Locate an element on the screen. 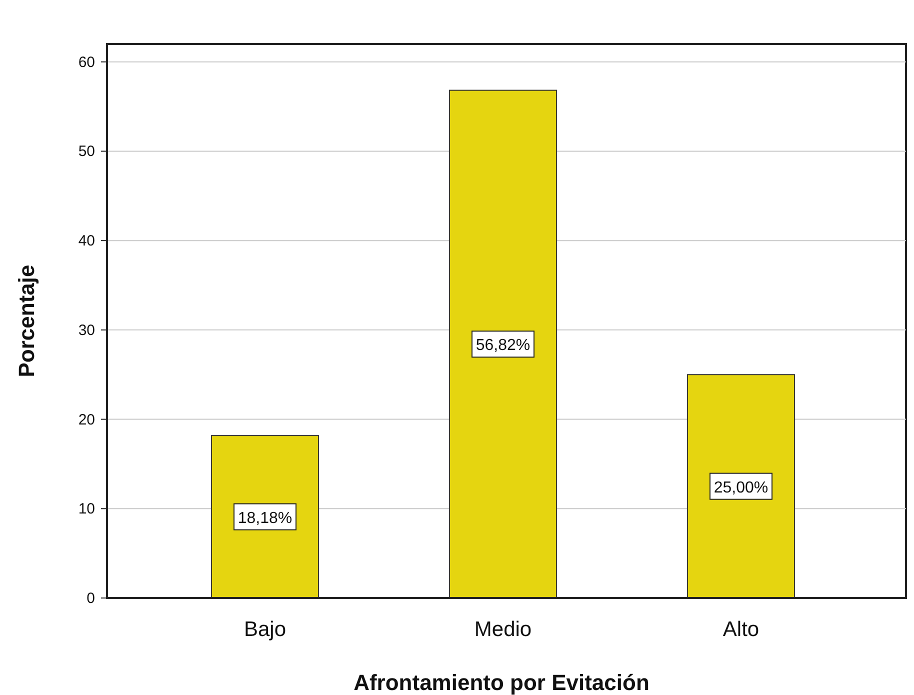 Image resolution: width=914 pixels, height=695 pixels. y-tick-label: 50 is located at coordinates (86, 151).